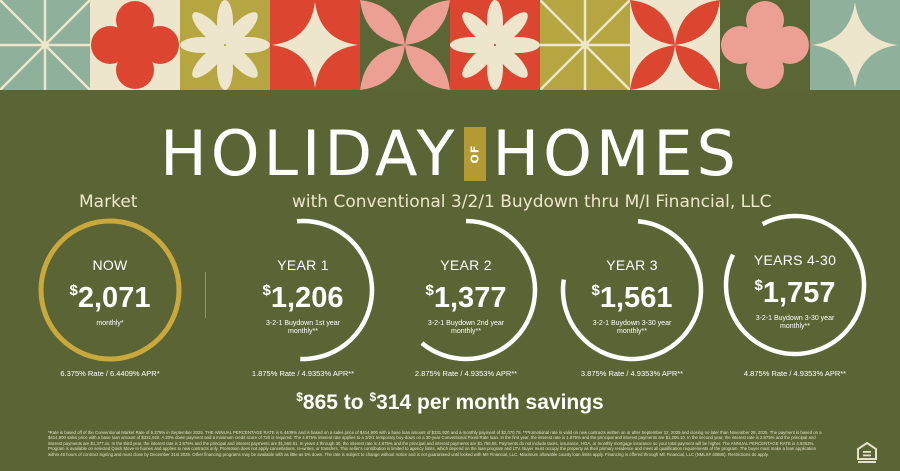  Describe the element at coordinates (632, 265) in the screenshot. I see `period-label: YEAR 3` at that location.